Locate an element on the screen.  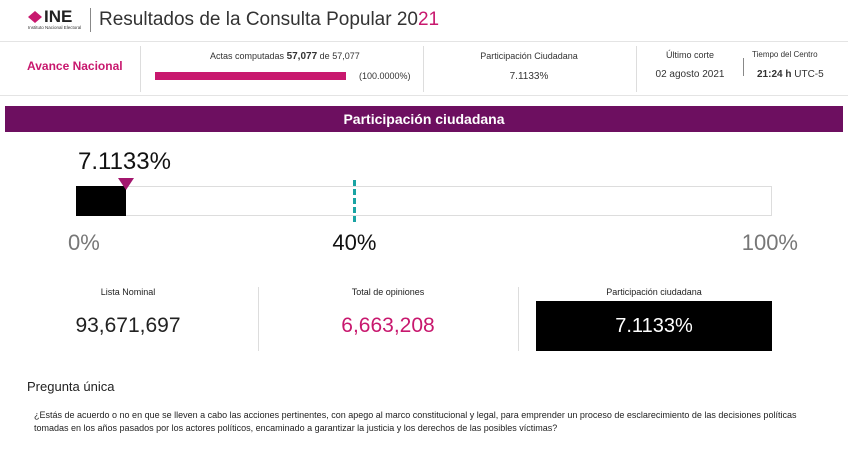
stat-value: 93,671,697 is located at coordinates (128, 325).